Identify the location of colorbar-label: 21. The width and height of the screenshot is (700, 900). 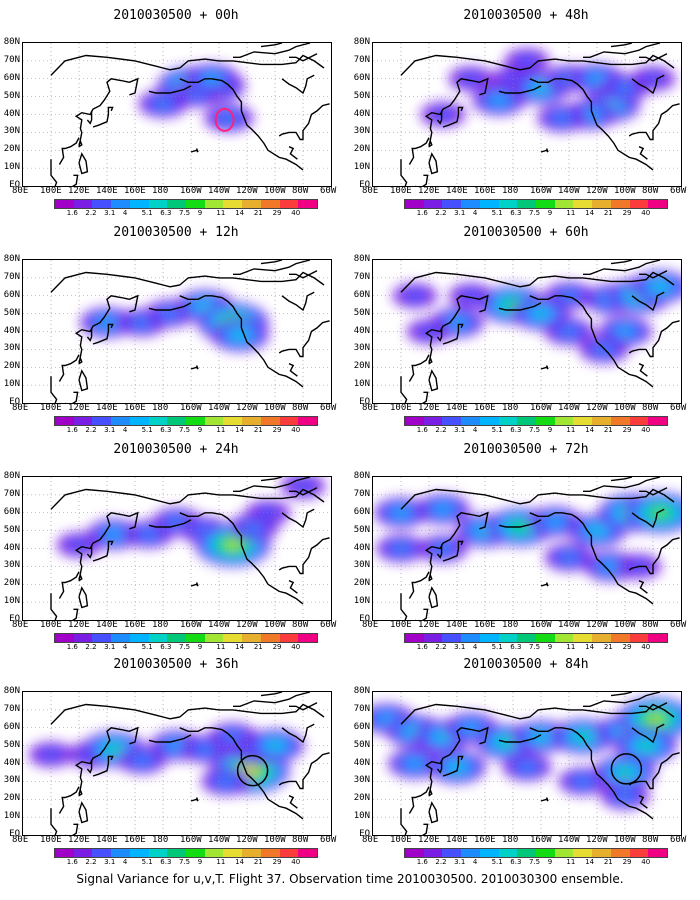
(258, 862).